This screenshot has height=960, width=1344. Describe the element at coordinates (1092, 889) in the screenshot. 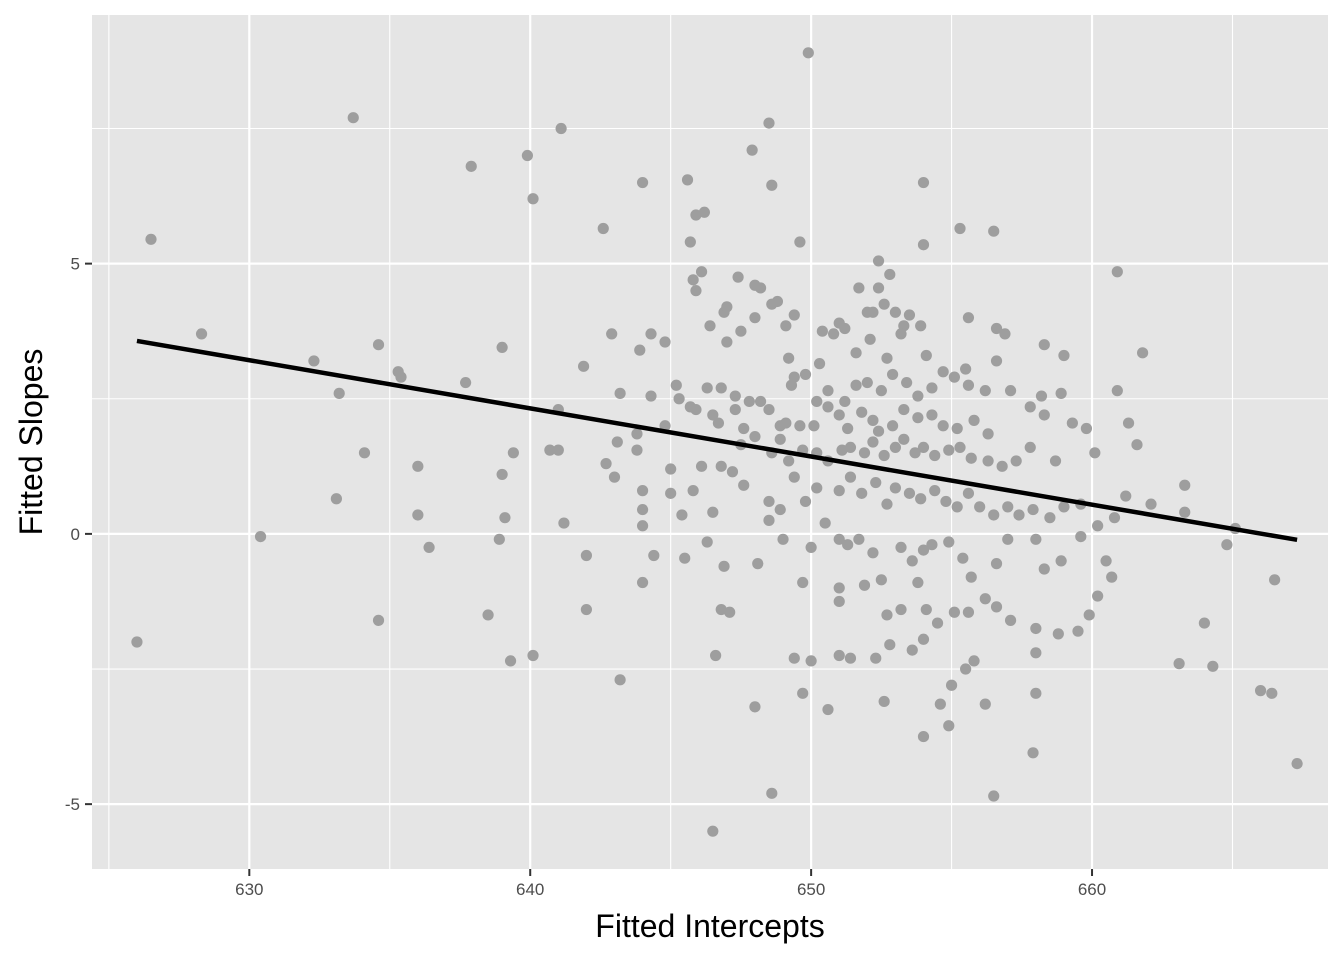

I see `x-tick-label: 660` at that location.